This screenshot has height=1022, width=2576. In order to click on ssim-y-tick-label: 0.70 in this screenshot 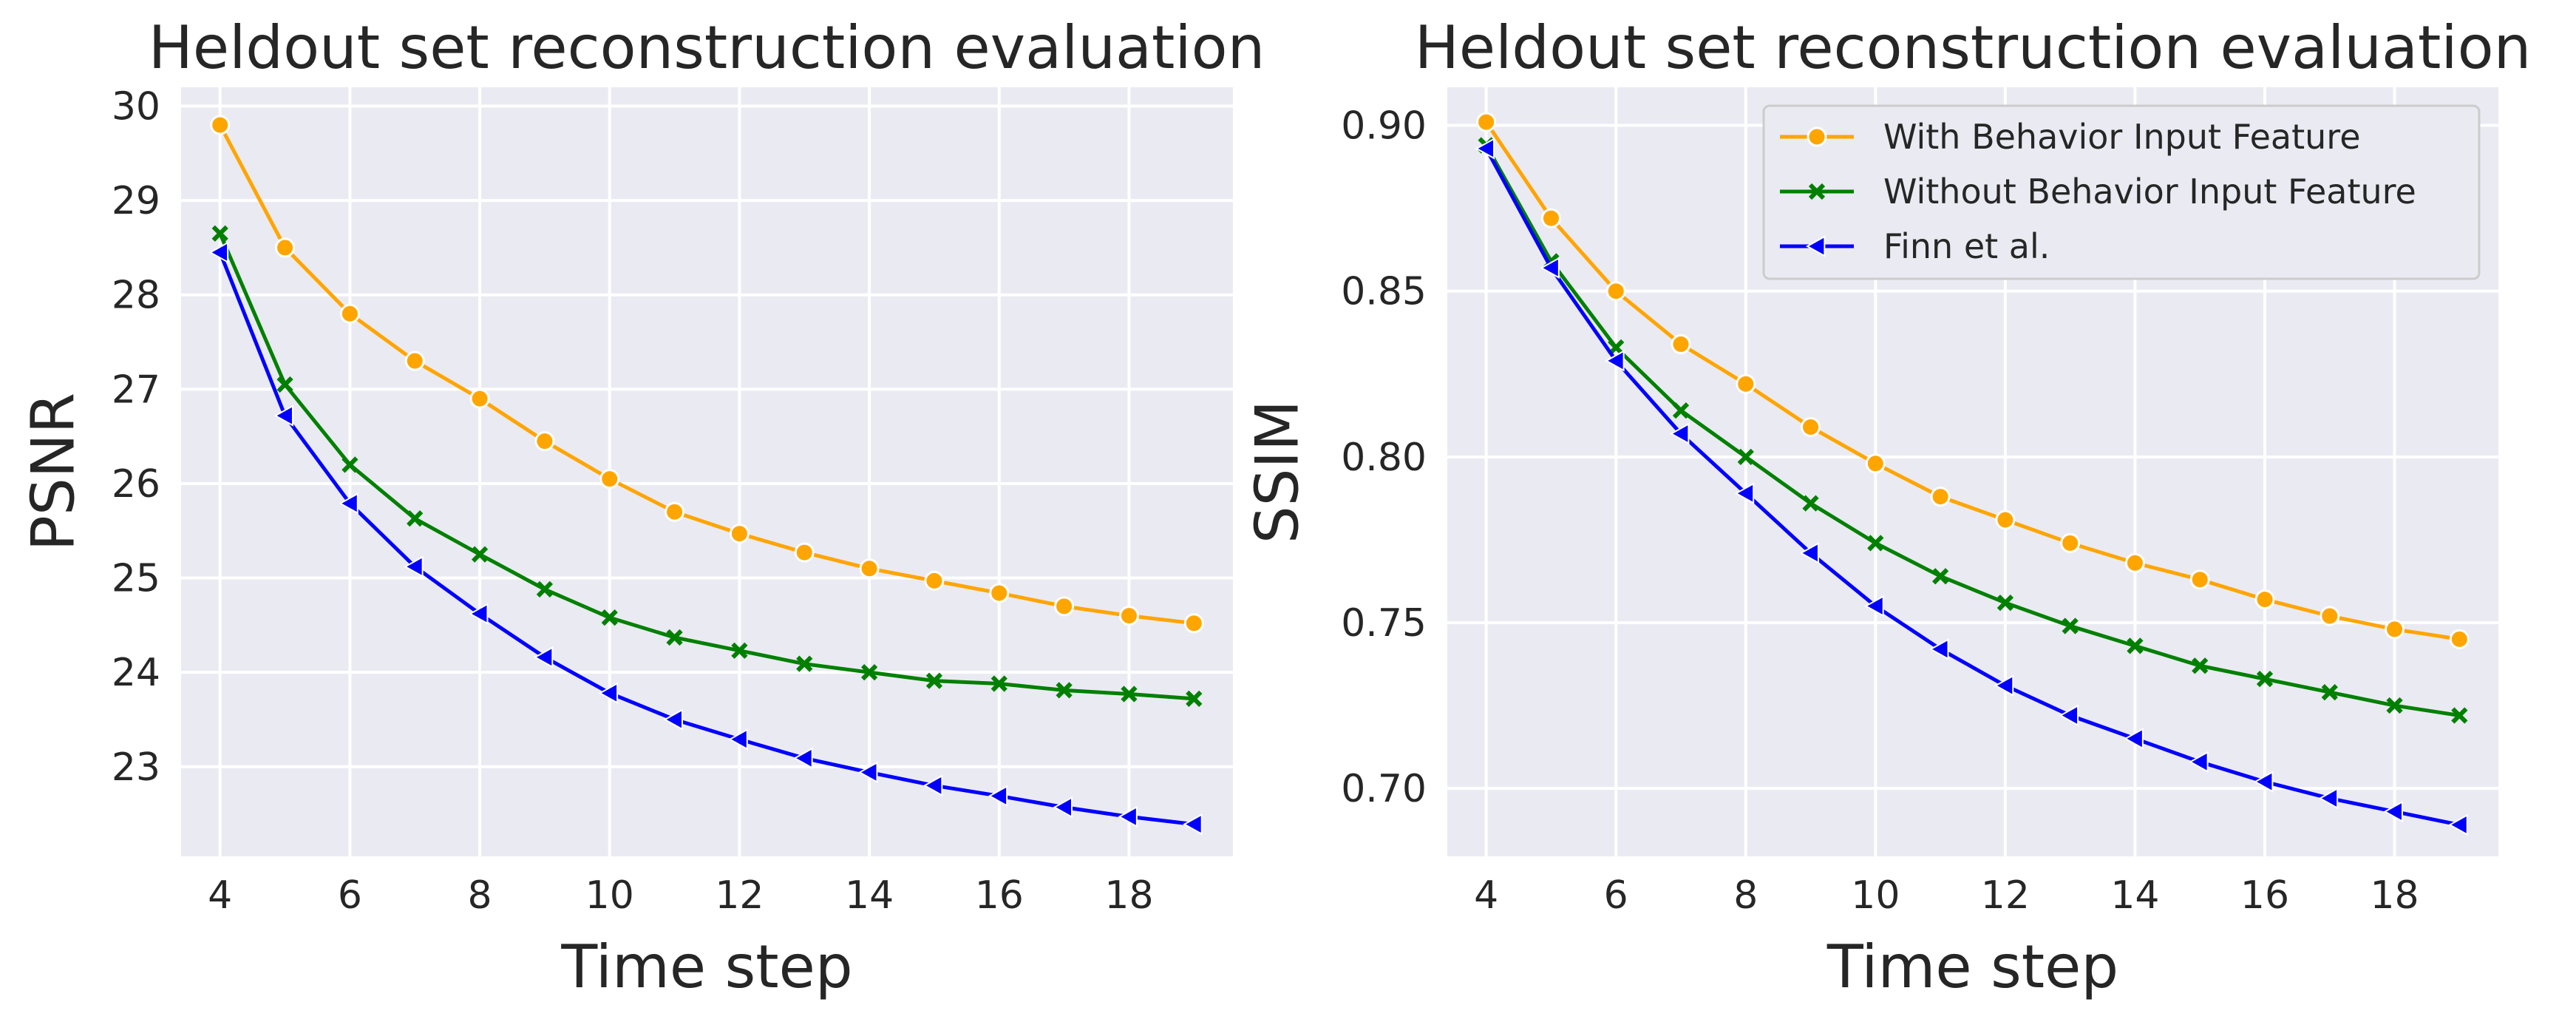, I will do `click(1384, 789)`.